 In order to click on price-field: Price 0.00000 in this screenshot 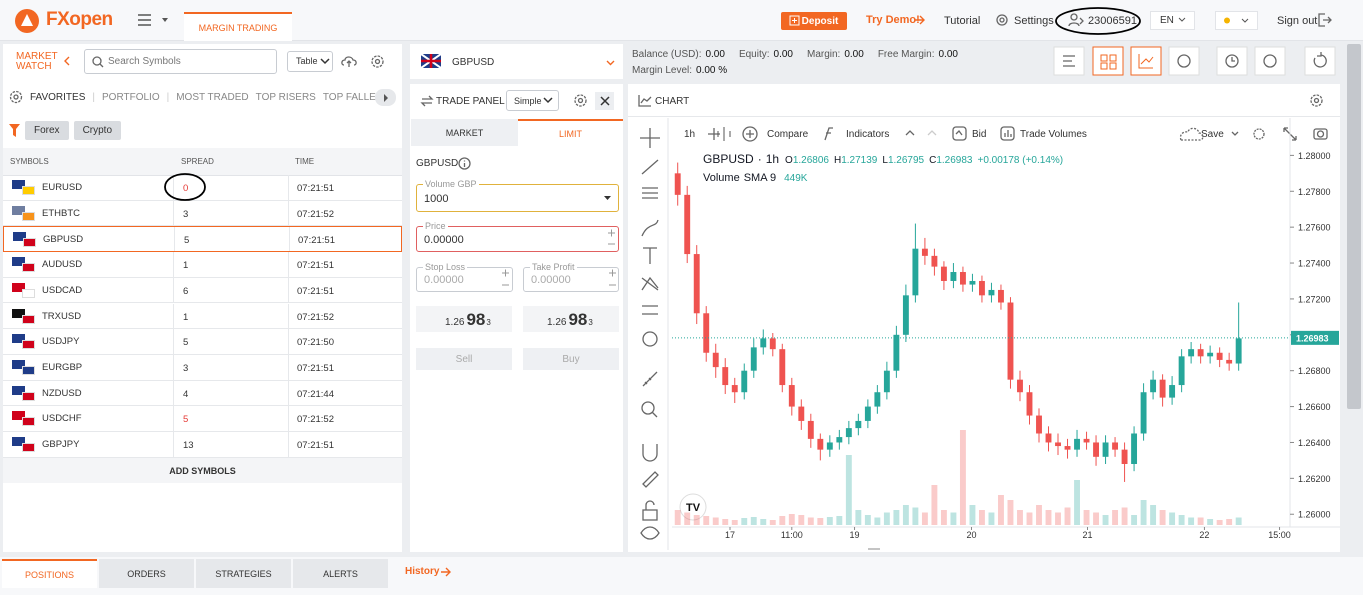, I will do `click(517, 236)`.